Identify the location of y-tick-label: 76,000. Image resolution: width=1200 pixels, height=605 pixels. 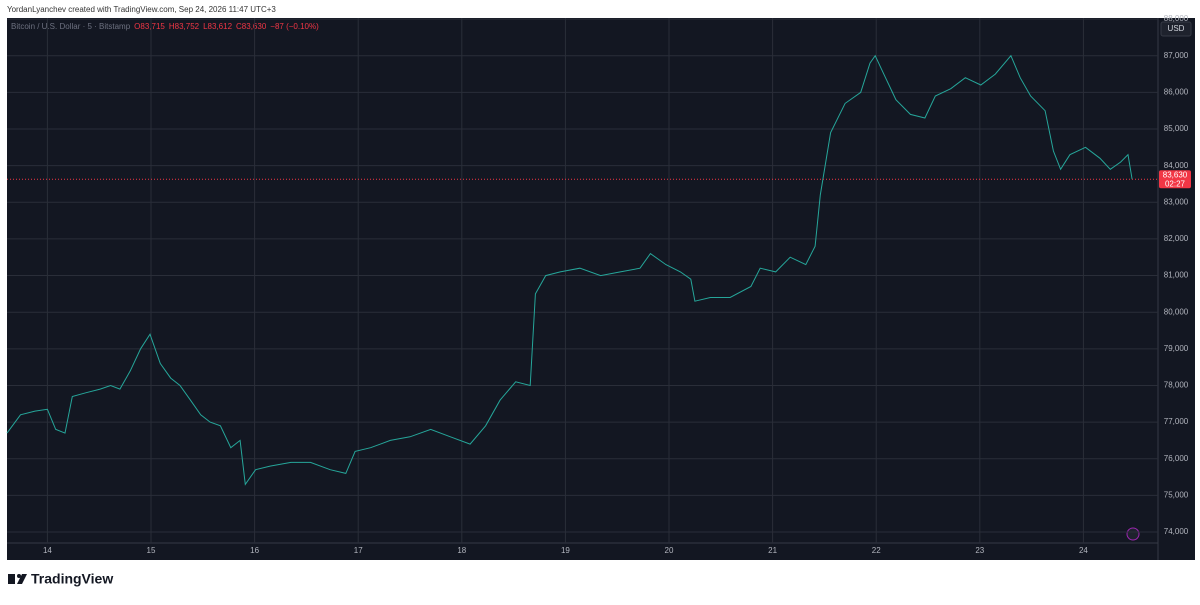
(1176, 458).